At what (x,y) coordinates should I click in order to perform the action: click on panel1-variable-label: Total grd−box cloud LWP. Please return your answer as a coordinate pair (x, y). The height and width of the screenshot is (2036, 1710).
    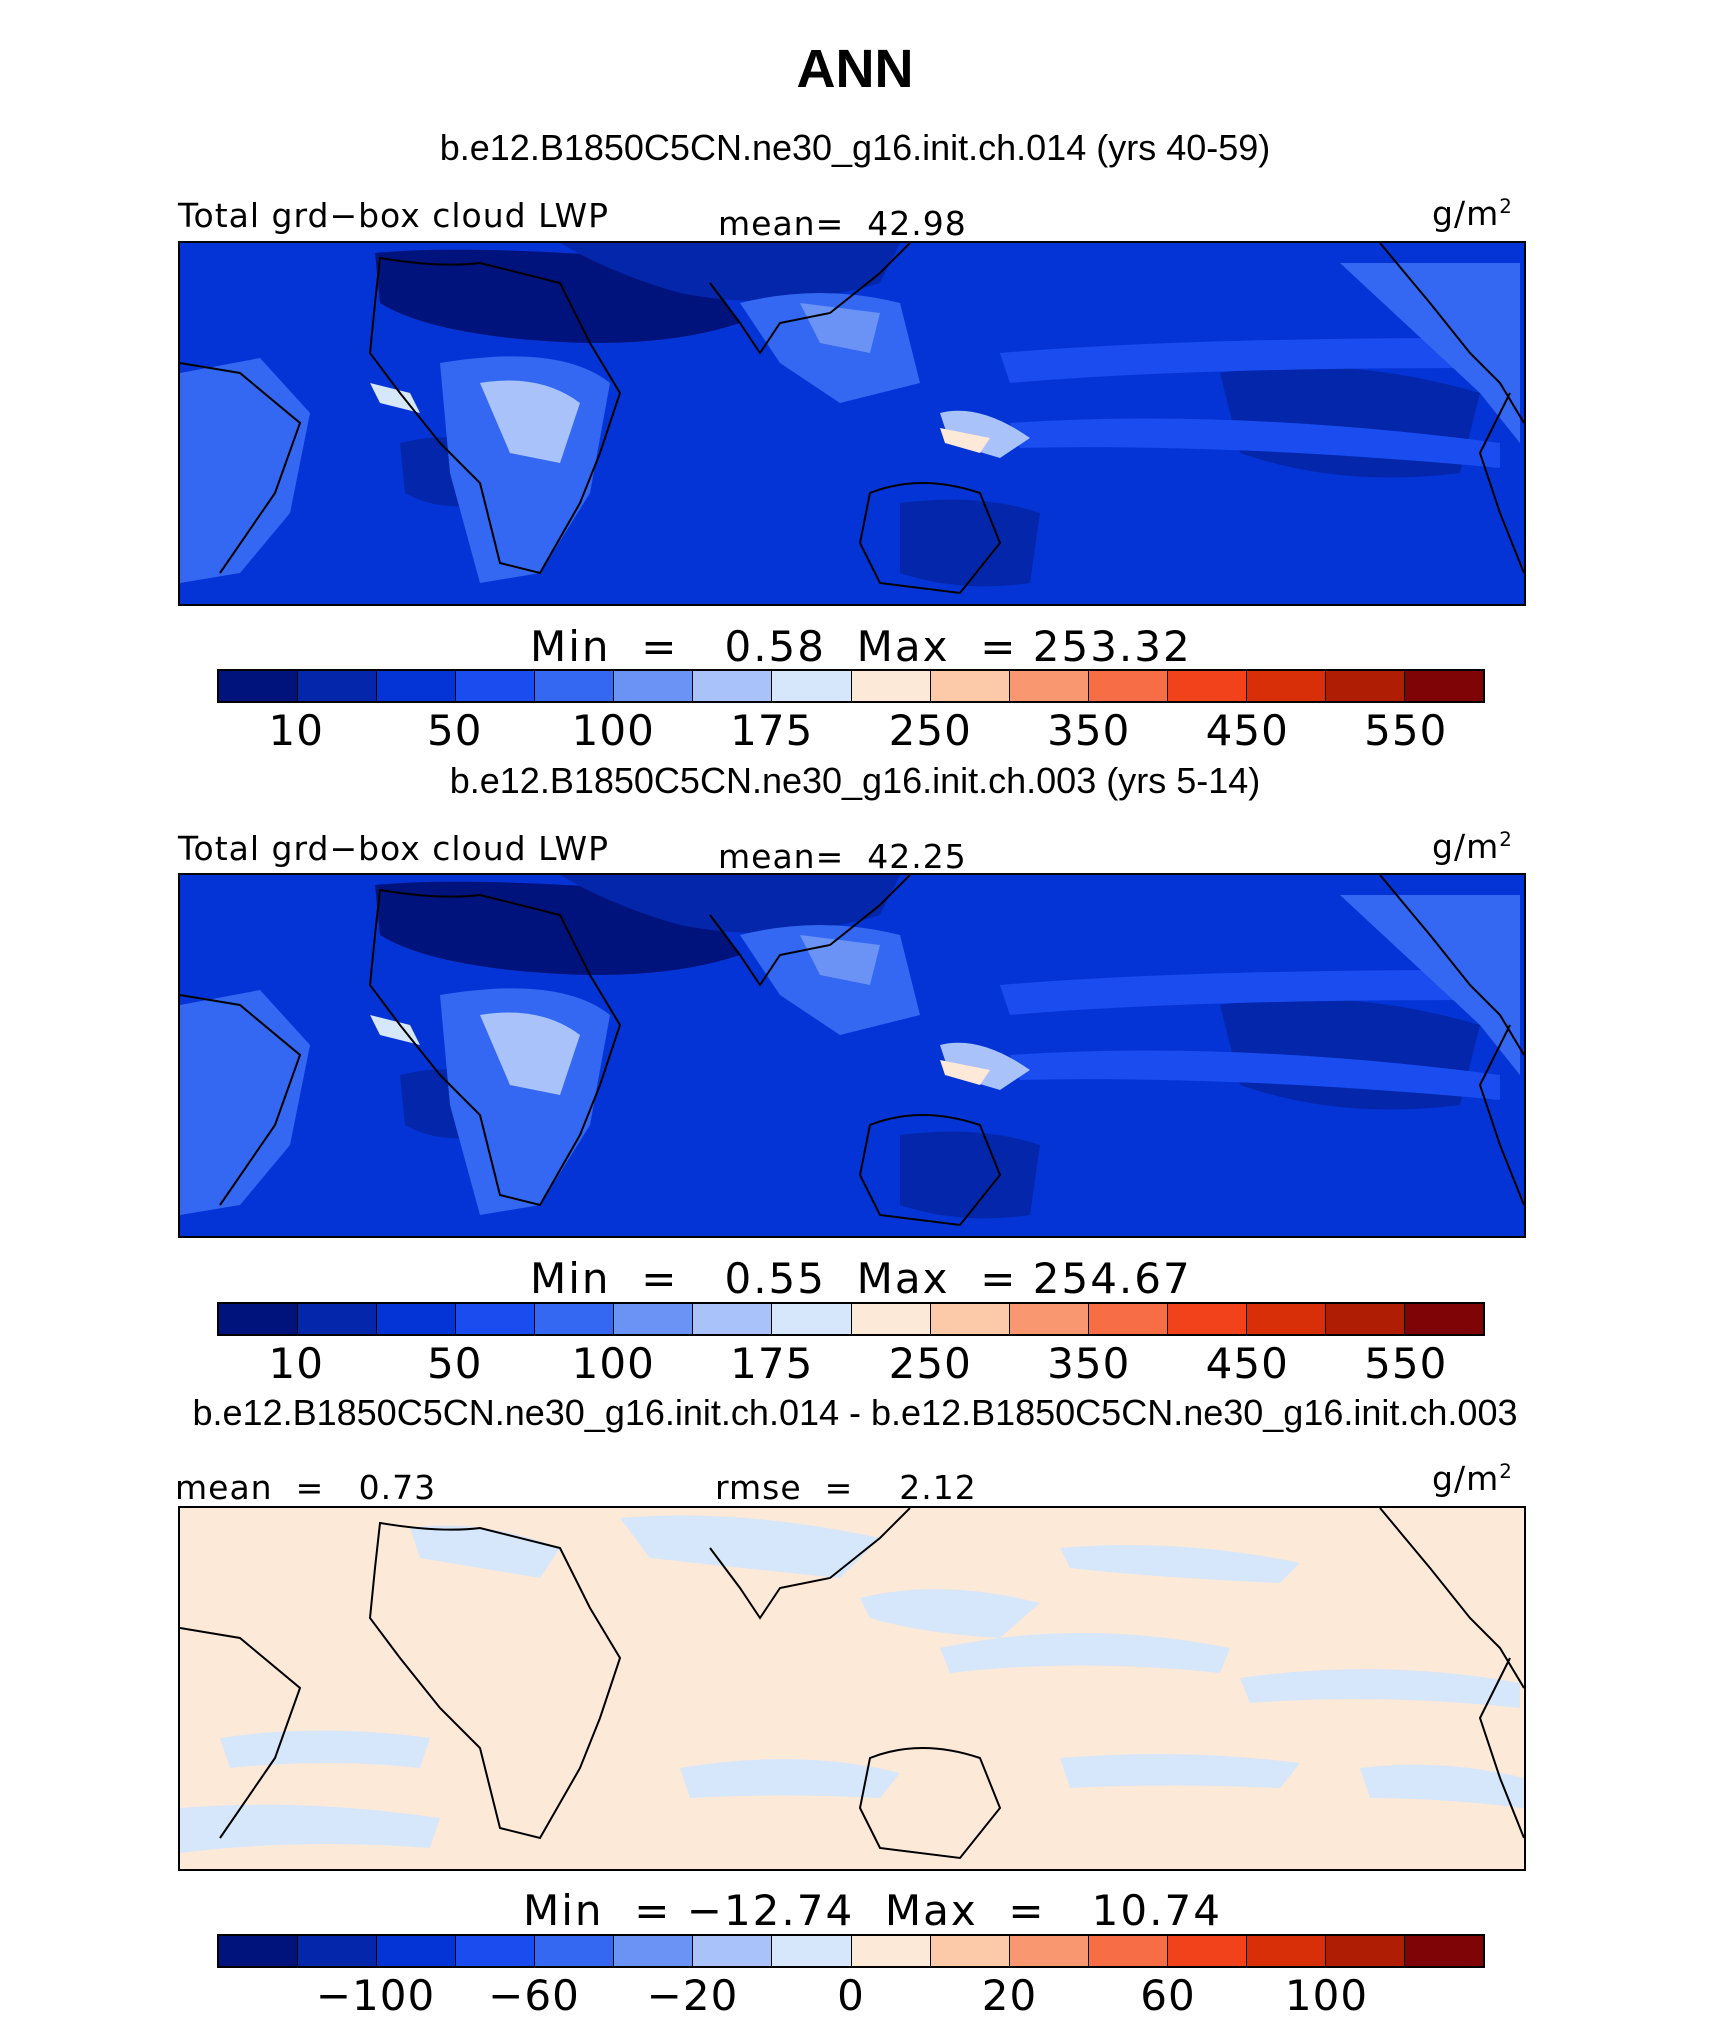
    Looking at the image, I should click on (393, 215).